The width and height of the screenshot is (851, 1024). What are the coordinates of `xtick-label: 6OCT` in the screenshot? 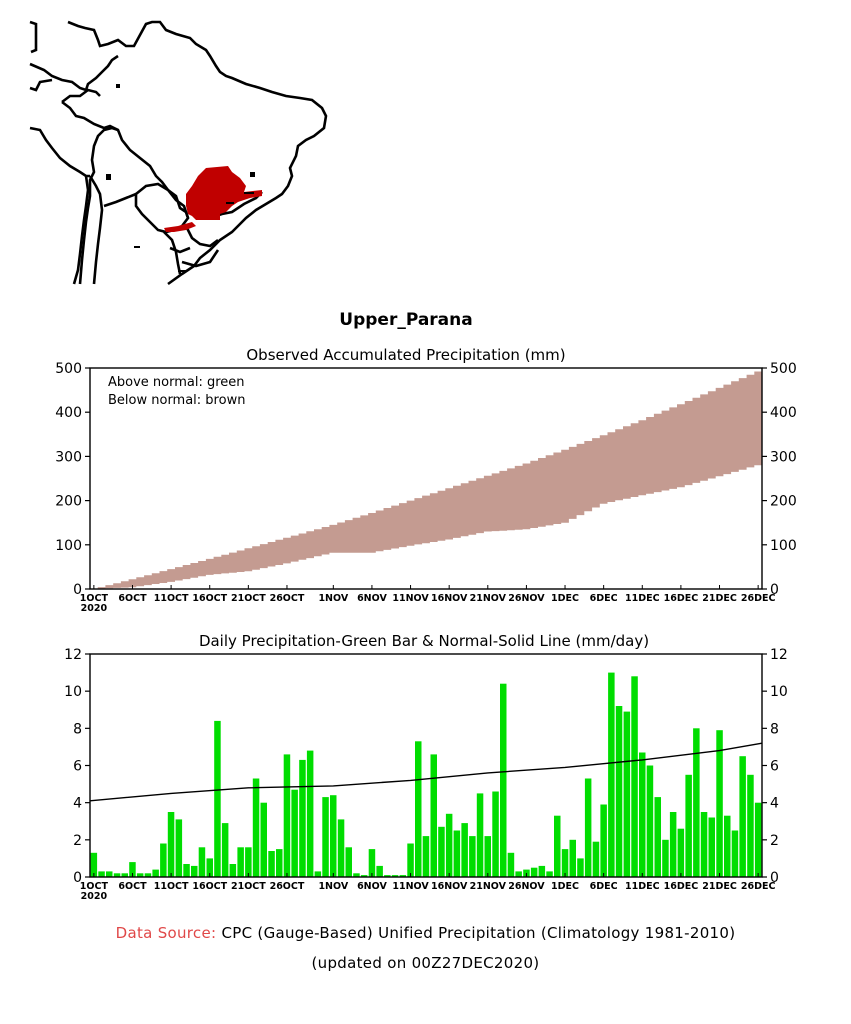 It's located at (132, 598).